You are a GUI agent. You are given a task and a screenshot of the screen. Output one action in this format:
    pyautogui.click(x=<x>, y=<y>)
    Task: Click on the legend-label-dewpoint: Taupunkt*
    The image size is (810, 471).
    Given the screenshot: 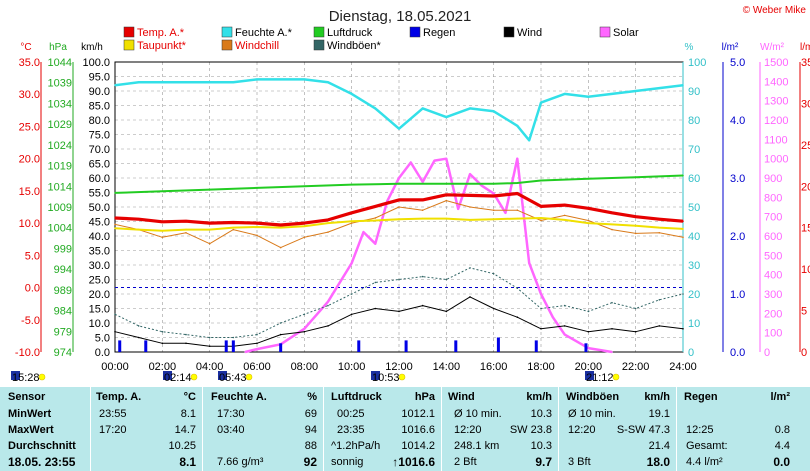 What is the action you would take?
    pyautogui.click(x=162, y=46)
    